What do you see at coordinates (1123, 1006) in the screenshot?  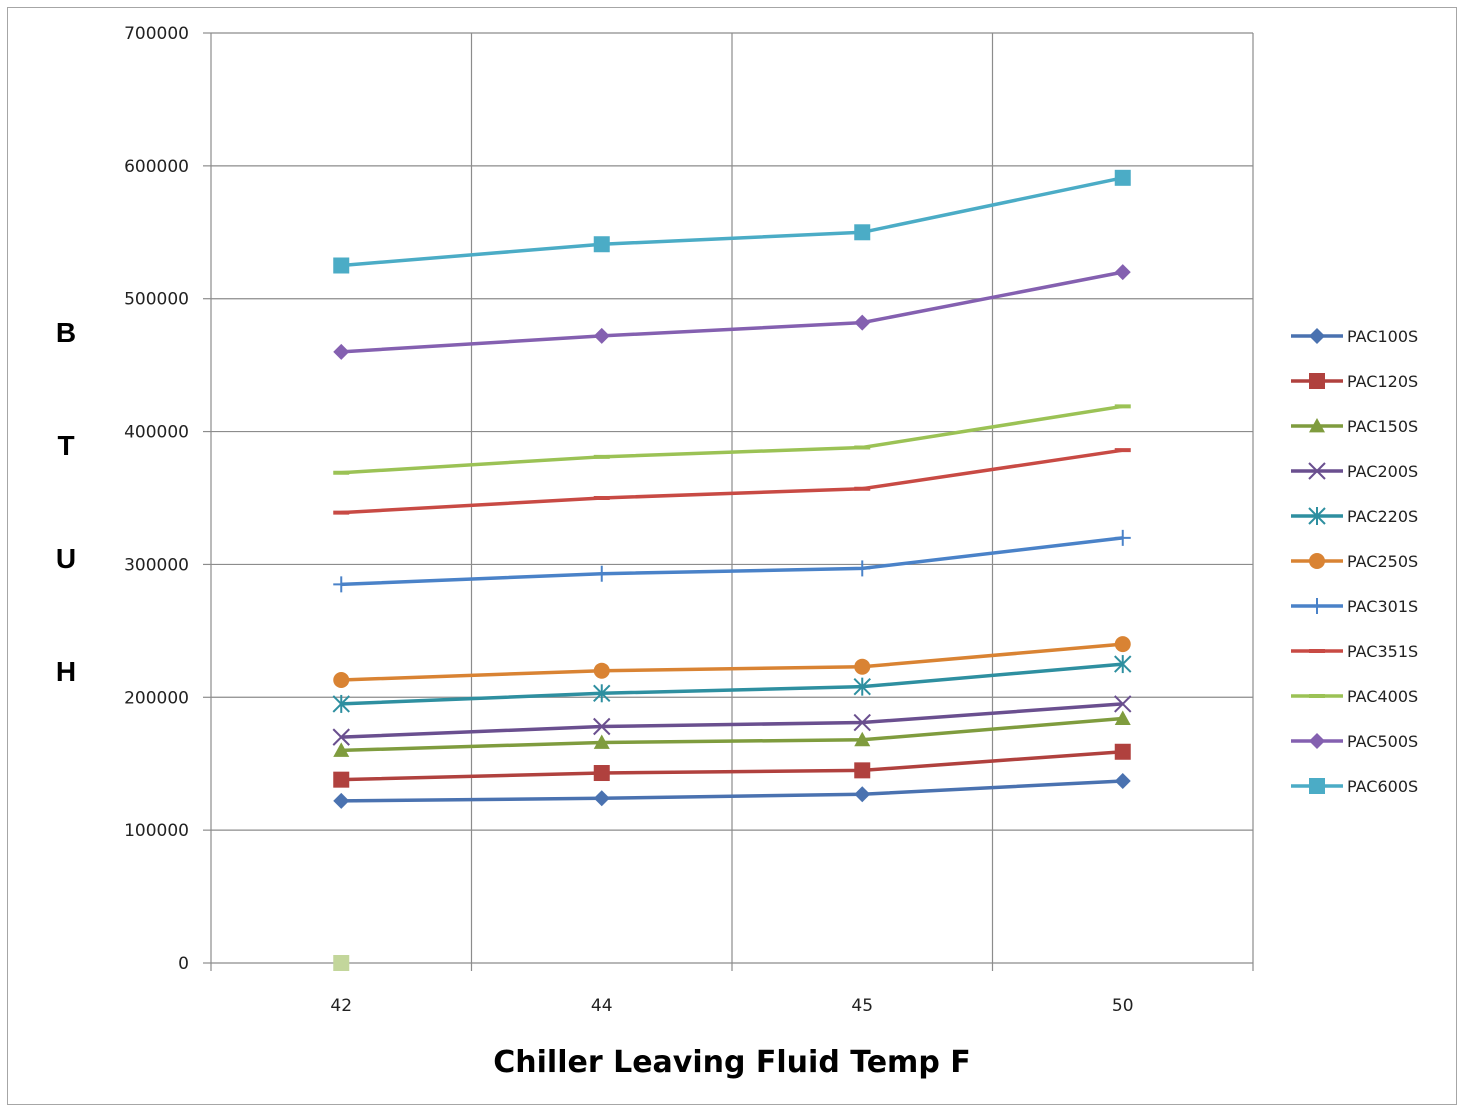 I see `x-tick-label: 50` at bounding box center [1123, 1006].